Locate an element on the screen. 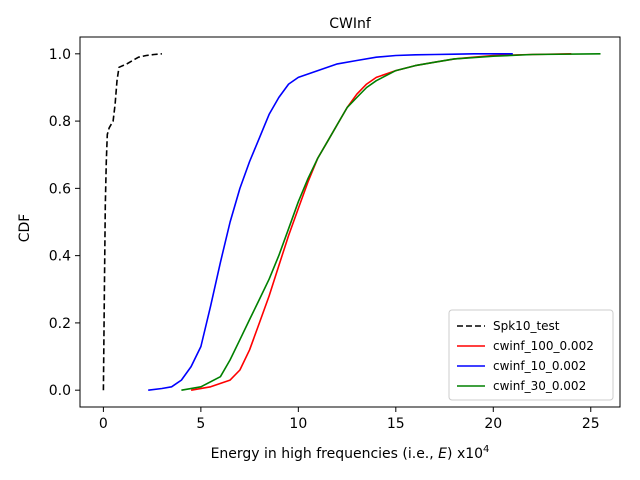 This screenshot has height=480, width=640. x-tick-label: 10 is located at coordinates (298, 424).